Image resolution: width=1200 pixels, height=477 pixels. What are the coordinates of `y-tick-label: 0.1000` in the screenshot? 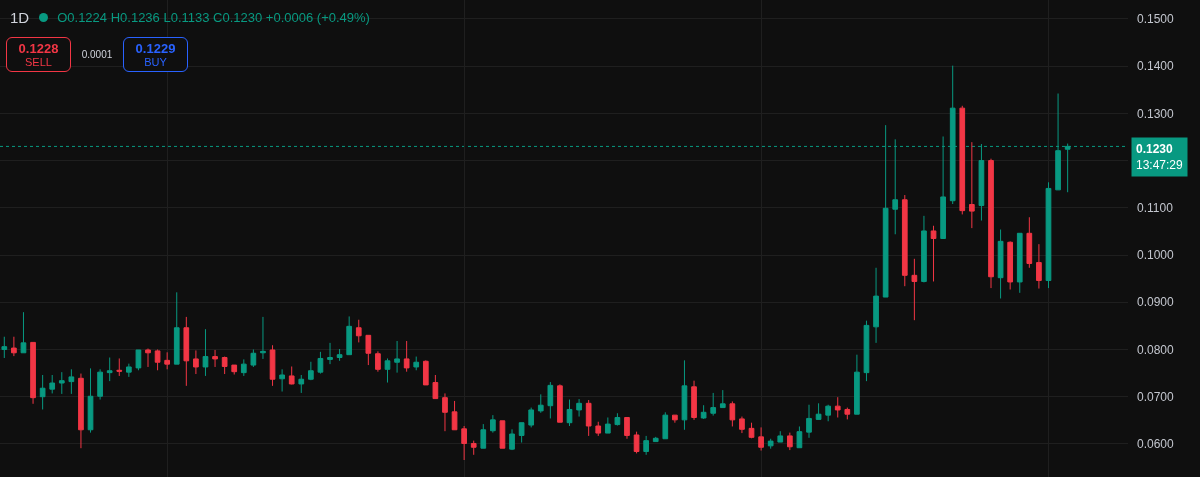 It's located at (1156, 255).